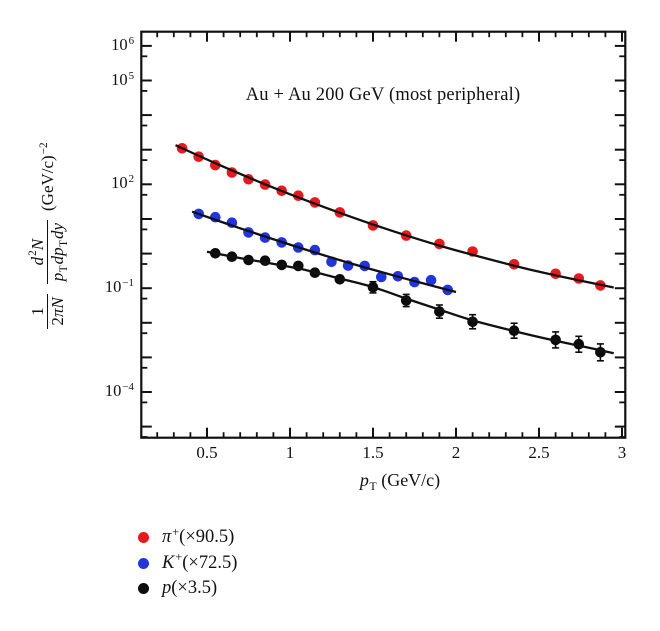  I want to click on text-token: (×3.5), so click(194, 588).